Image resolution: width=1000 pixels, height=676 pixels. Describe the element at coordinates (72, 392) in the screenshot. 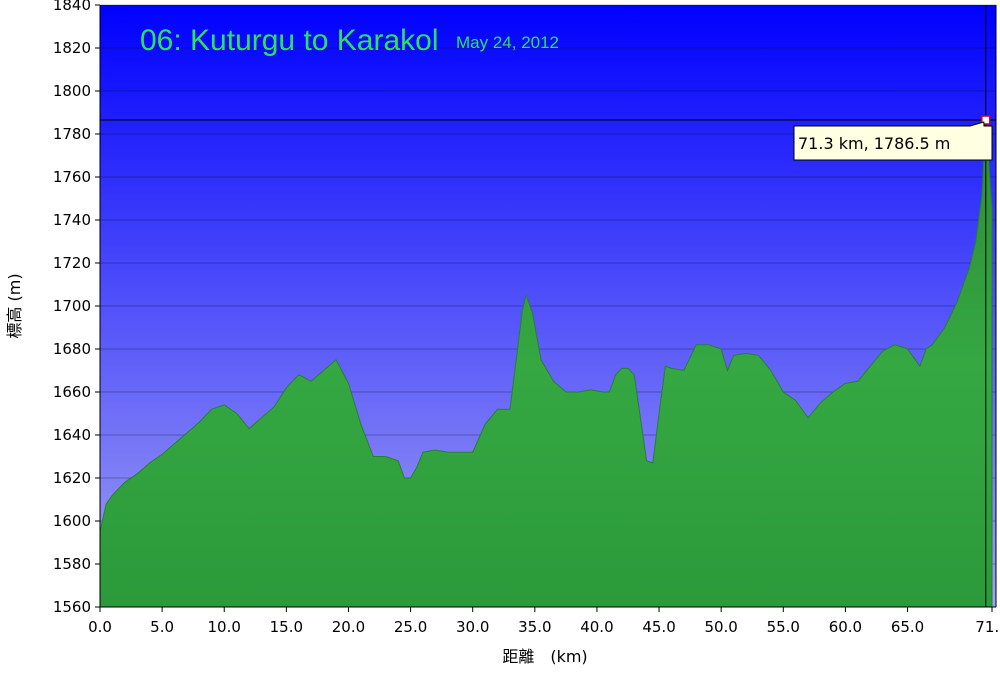

I see `y-tick-label: 1660` at that location.